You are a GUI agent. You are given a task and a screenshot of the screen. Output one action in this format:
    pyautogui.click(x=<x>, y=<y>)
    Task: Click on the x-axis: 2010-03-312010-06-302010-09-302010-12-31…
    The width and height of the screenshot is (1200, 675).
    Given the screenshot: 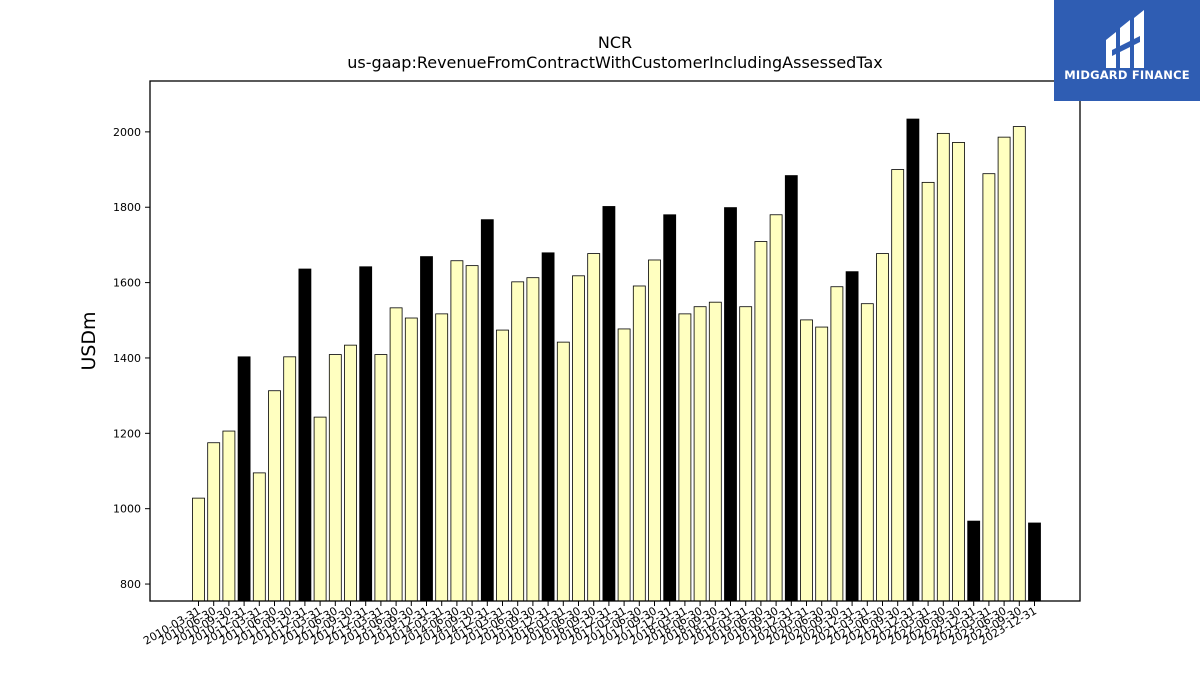 What is the action you would take?
    pyautogui.click(x=590, y=624)
    